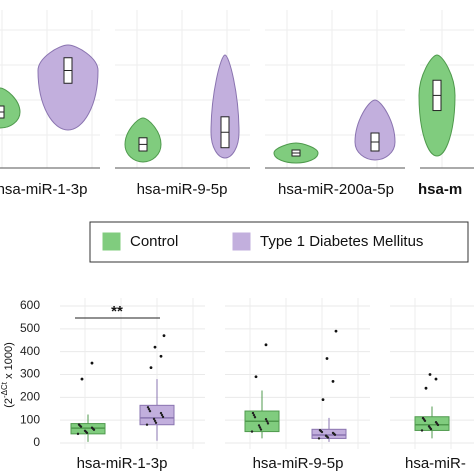  I want to click on y-axis-label: (2-ΔCt x 1000), so click(7, 375).